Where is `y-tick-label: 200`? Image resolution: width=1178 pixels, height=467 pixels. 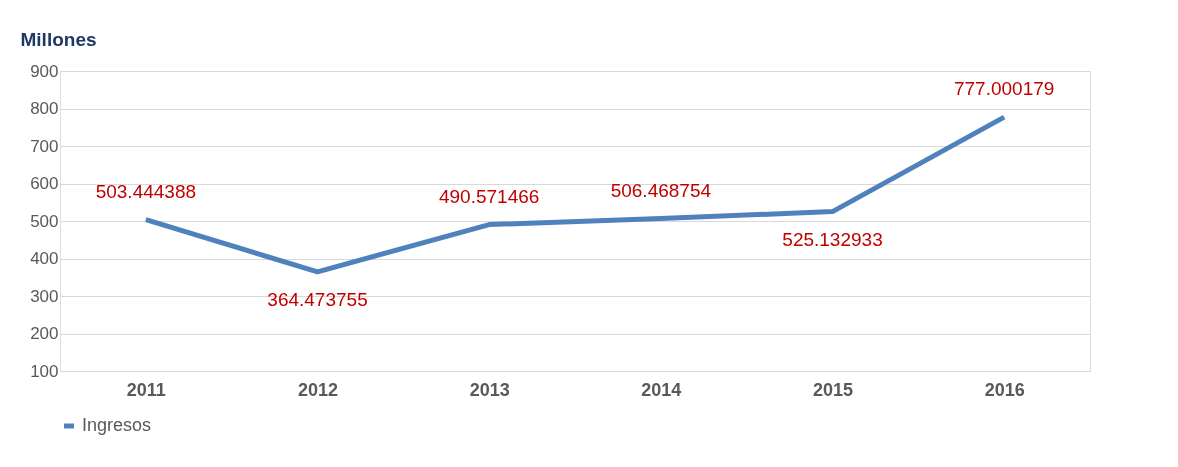
y-tick-label: 200 is located at coordinates (44, 333).